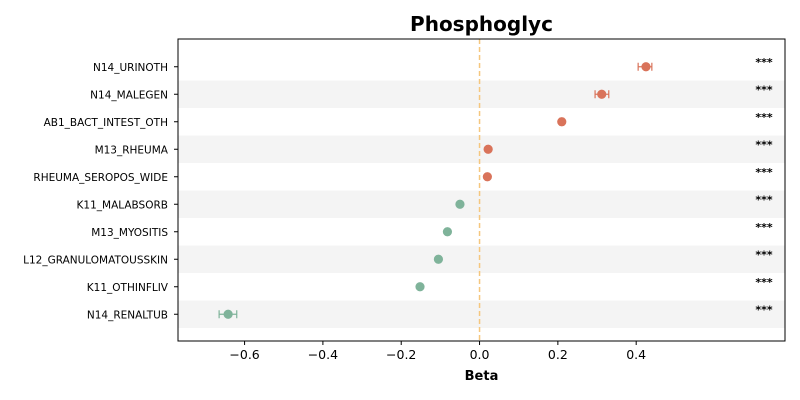 This screenshot has width=800, height=400. I want to click on category-label: N14_RENALTUB, so click(127, 315).